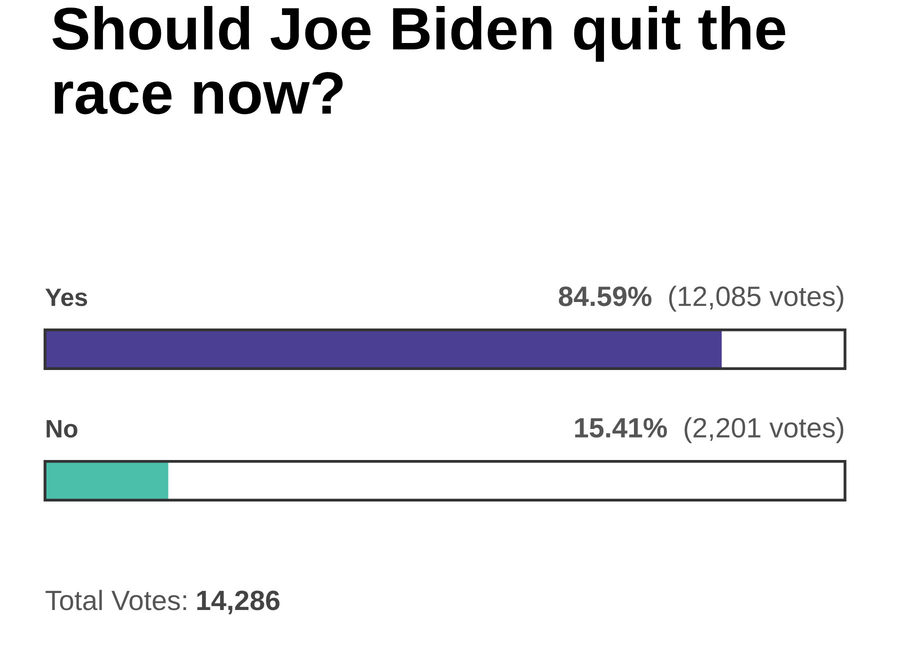 This screenshot has height=656, width=913. Describe the element at coordinates (701, 299) in the screenshot. I see `data-label: 84.59% (12,085 votes)` at that location.